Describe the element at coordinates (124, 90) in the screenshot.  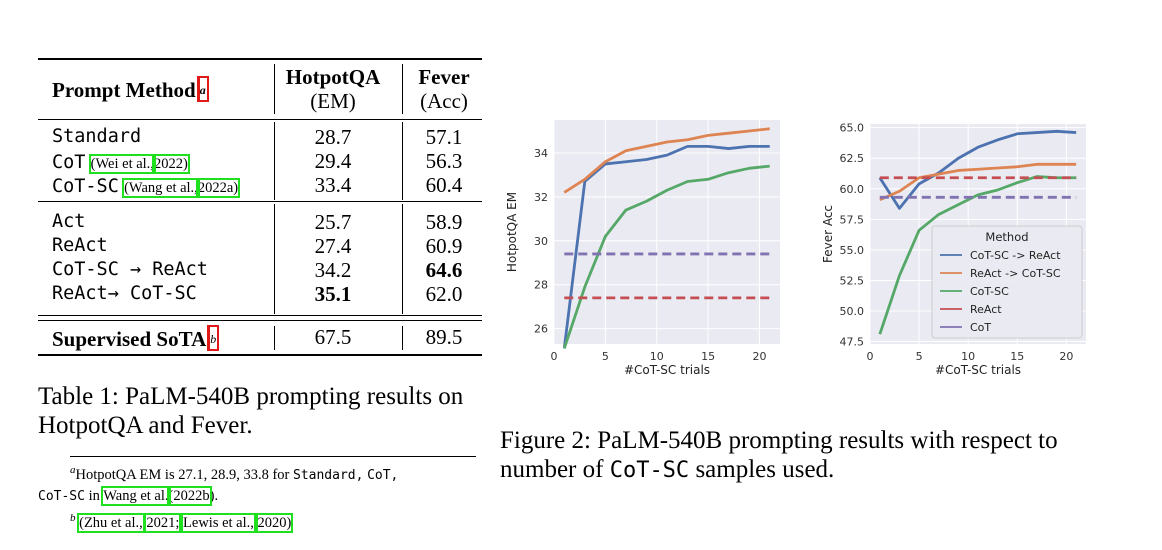
I see `header-method-text: Prompt Method` at that location.